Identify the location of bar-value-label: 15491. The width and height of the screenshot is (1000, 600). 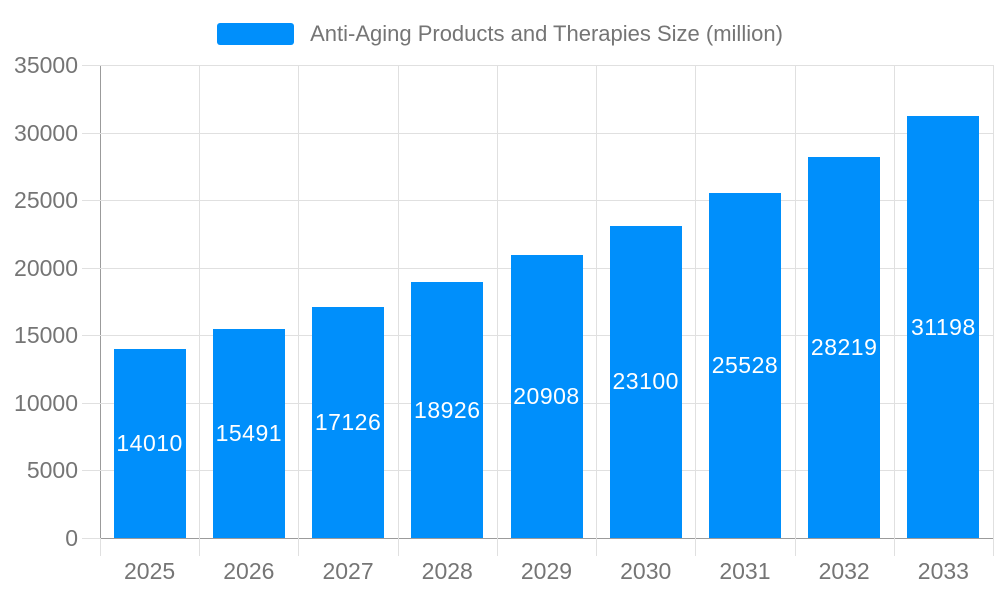
(249, 432).